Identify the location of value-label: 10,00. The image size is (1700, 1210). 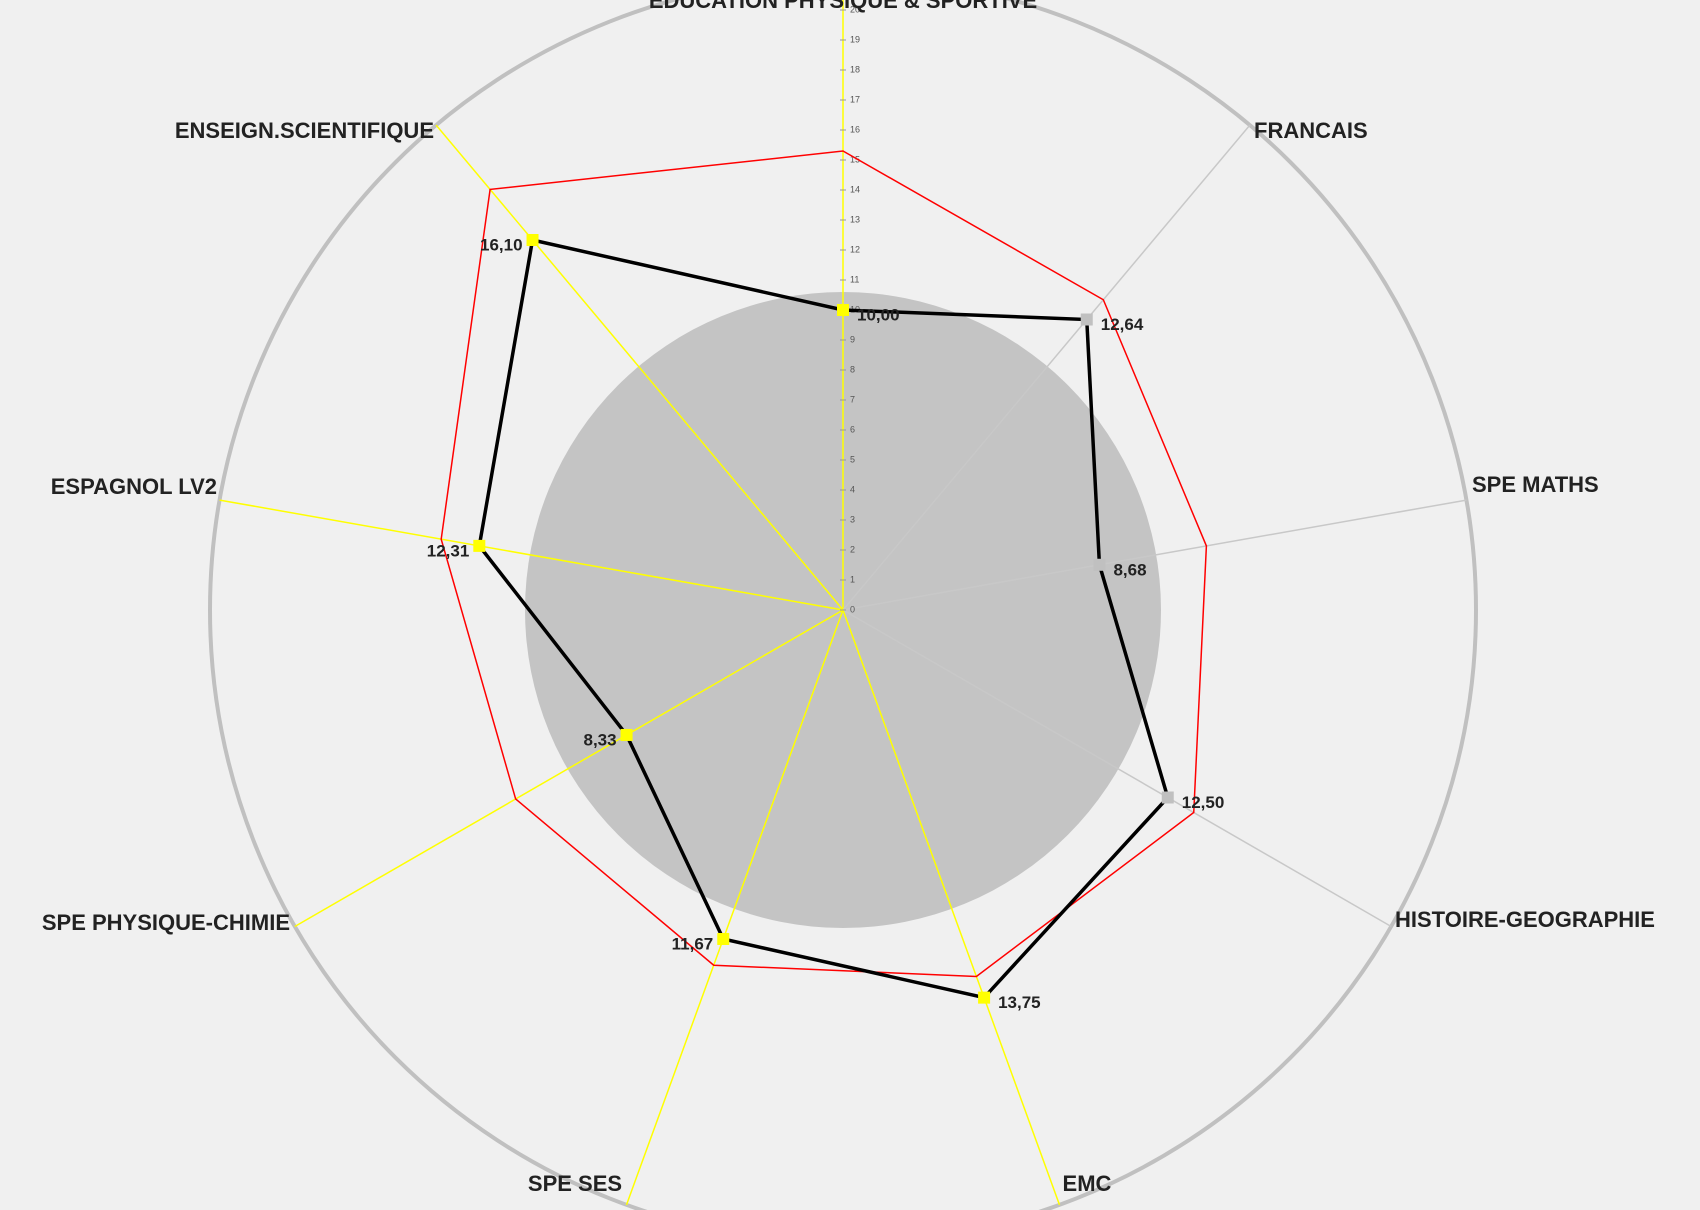
(878, 314).